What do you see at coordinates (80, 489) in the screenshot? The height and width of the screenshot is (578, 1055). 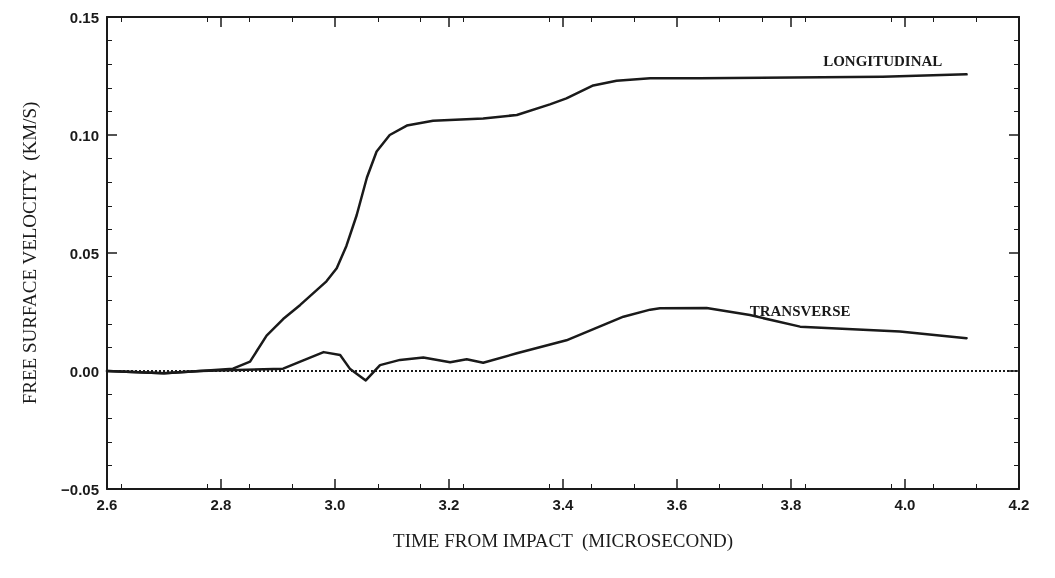 I see `y-tick-label: −0.05` at bounding box center [80, 489].